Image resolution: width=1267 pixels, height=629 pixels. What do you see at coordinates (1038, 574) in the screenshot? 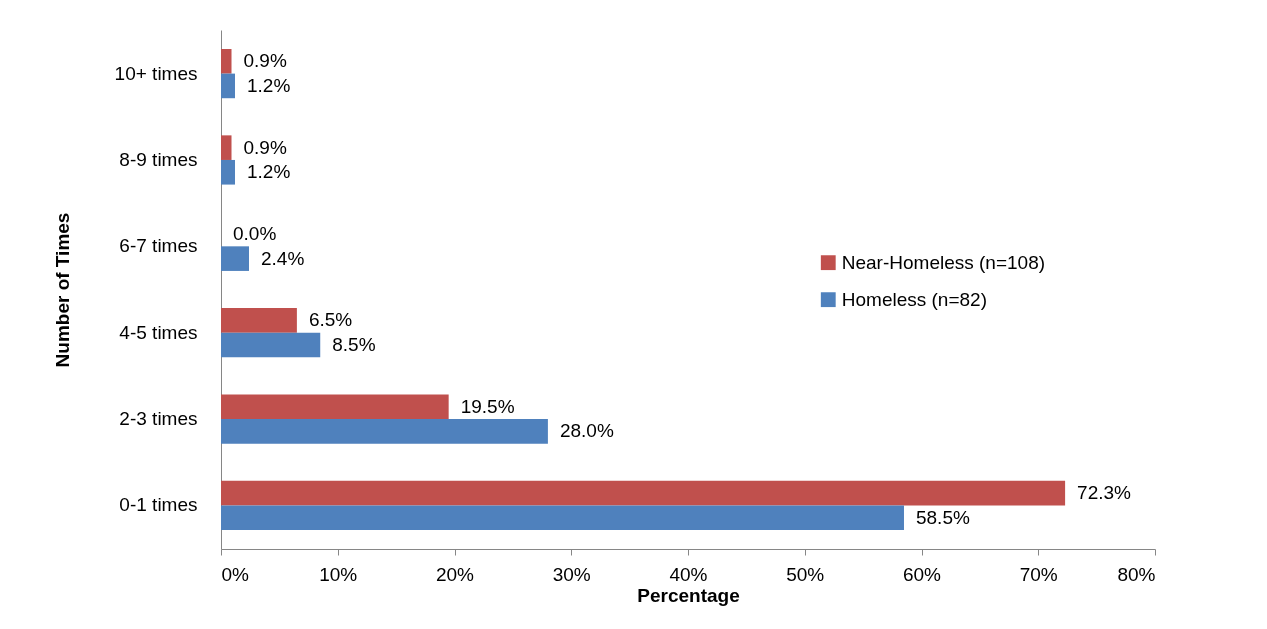
I see `x-tick-label: 70%` at bounding box center [1038, 574].